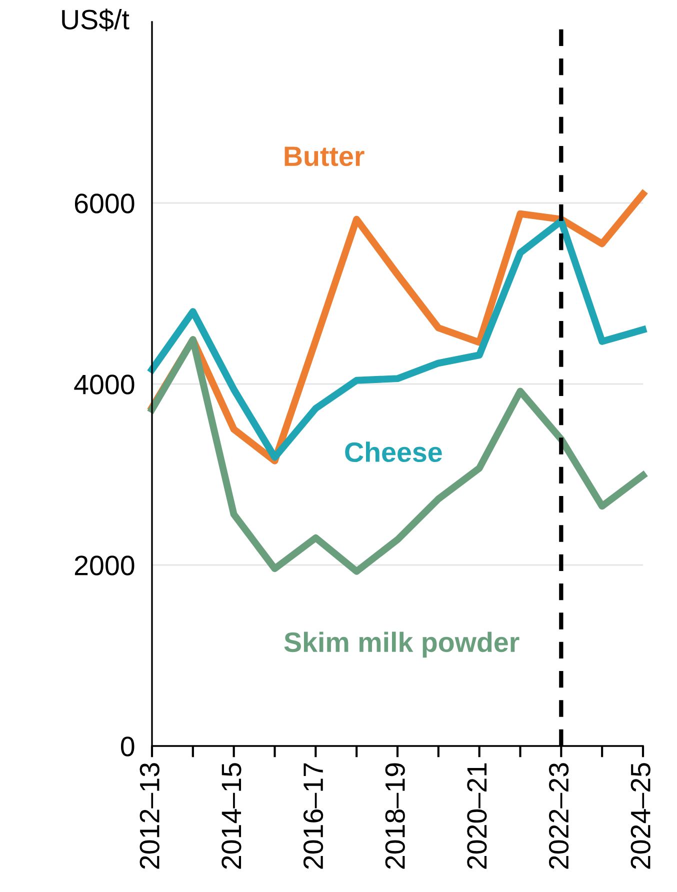 Image resolution: width=677 pixels, height=892 pixels. What do you see at coordinates (393, 452) in the screenshot?
I see `series-label: Cheese` at bounding box center [393, 452].